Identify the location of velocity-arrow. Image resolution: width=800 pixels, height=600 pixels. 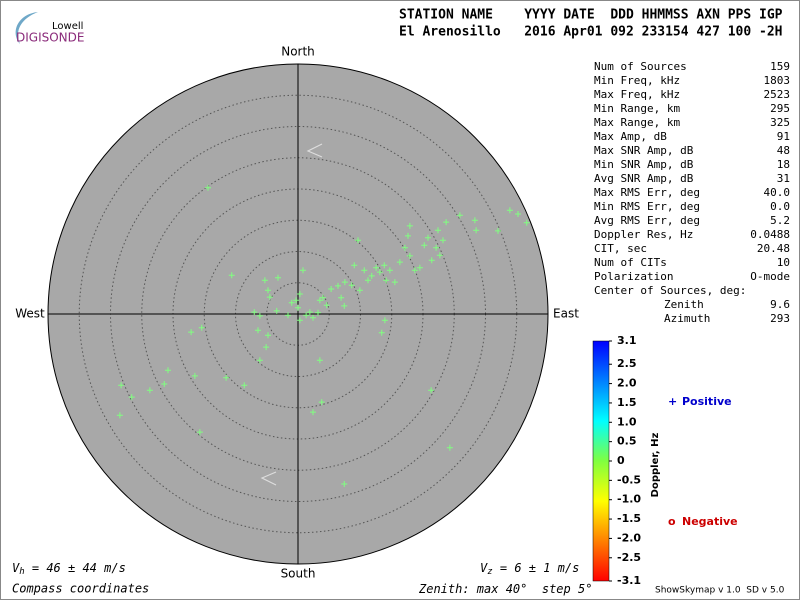
(268, 478).